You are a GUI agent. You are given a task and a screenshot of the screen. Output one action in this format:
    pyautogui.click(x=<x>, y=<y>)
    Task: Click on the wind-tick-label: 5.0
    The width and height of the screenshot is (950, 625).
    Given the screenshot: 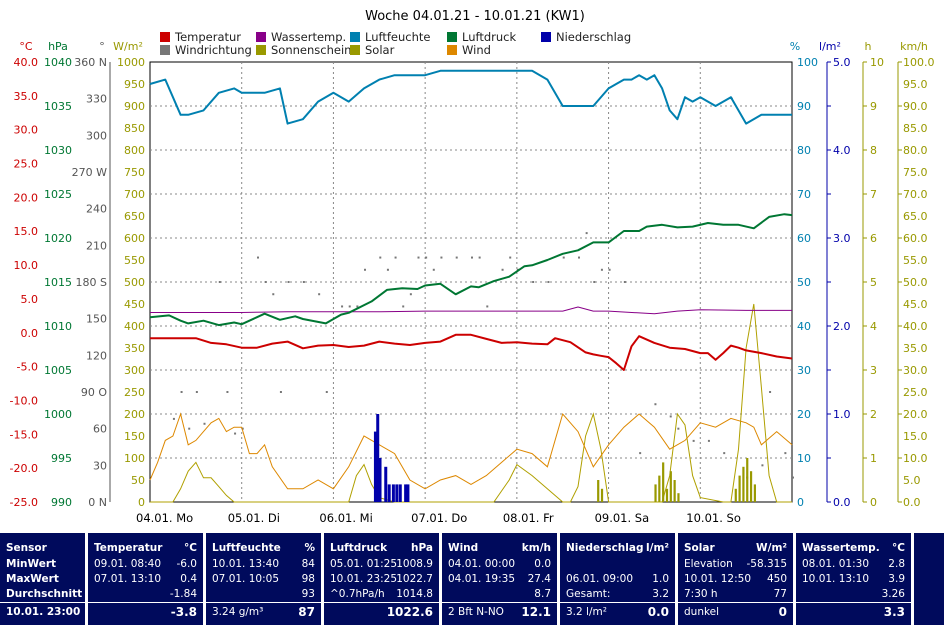 What is the action you would take?
    pyautogui.click(x=912, y=480)
    